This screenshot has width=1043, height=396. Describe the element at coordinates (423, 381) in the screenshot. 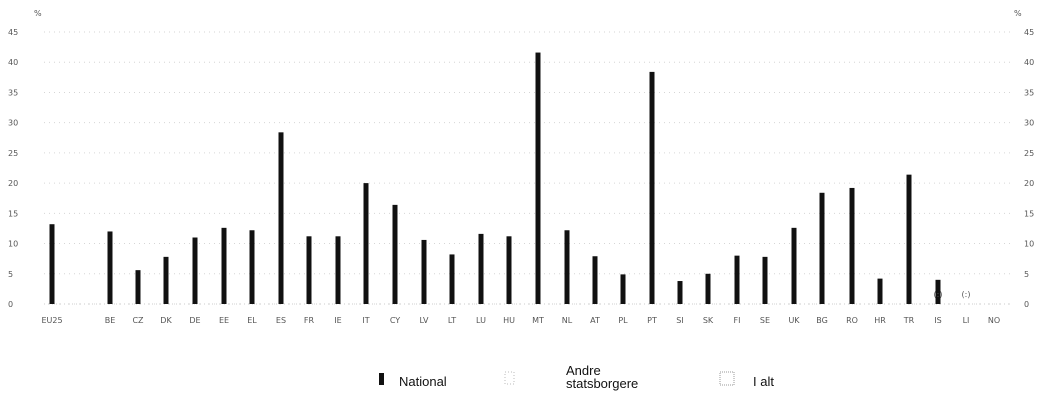

I see `legend-label-national: National` at that location.